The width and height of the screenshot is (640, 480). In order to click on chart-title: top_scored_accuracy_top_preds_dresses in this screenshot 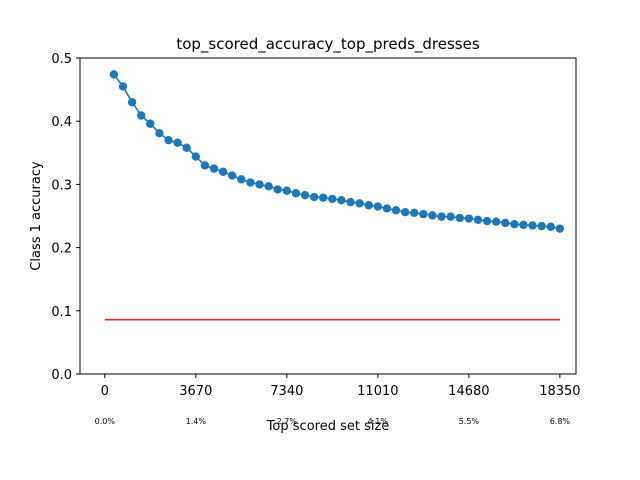, I will do `click(328, 44)`.